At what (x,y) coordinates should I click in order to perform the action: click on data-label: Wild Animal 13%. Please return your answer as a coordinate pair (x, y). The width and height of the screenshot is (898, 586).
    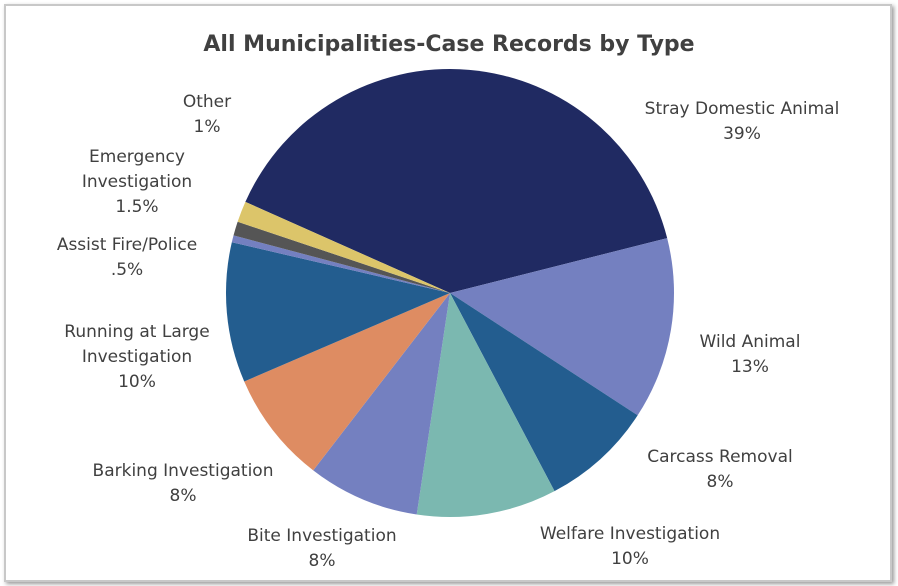
    Looking at the image, I should click on (750, 355).